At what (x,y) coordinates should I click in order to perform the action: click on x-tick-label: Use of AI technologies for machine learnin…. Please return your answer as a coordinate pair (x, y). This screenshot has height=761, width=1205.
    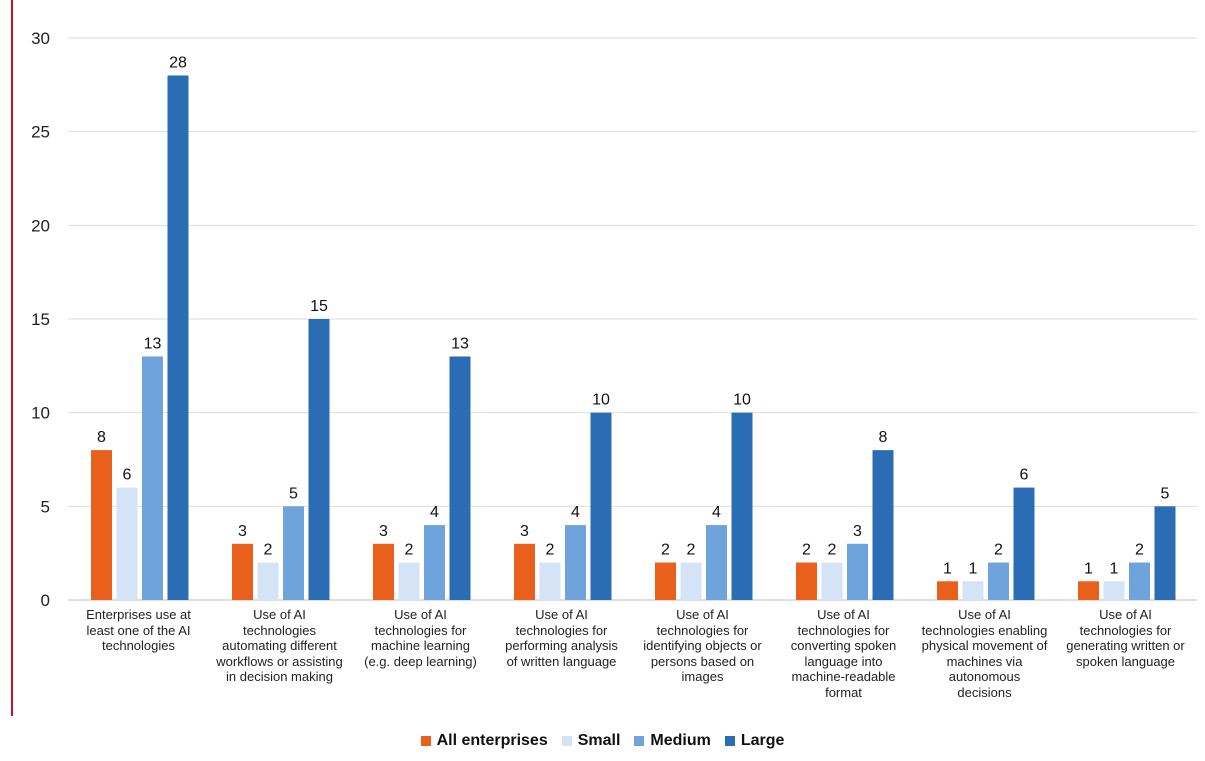
    Looking at the image, I should click on (420, 638).